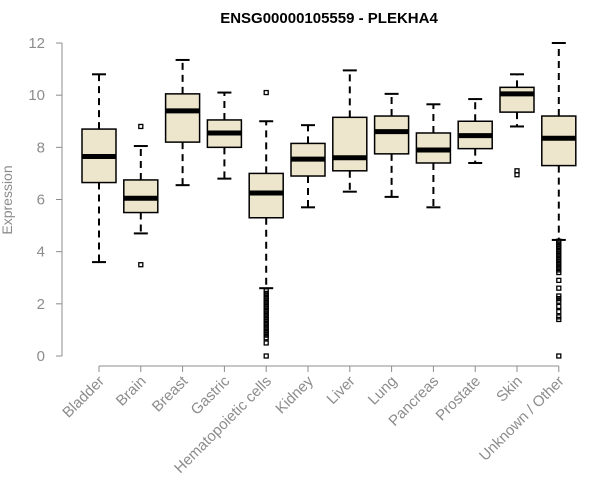 The width and height of the screenshot is (600, 500). I want to click on x-tick-label: Lung, so click(383, 391).